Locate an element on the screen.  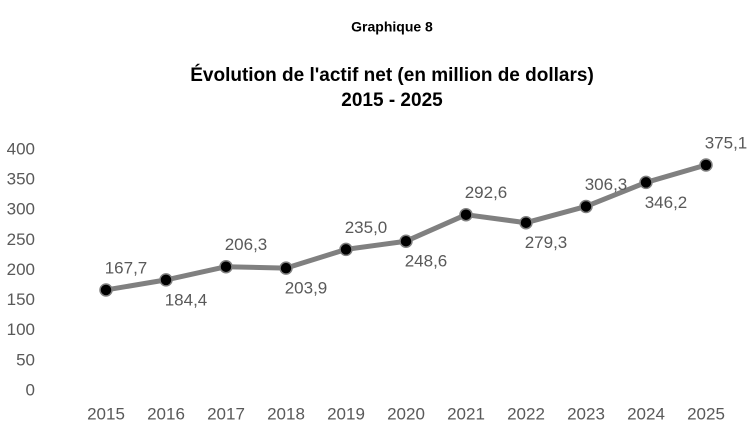
y-tick-label: 400 is located at coordinates (21, 148).